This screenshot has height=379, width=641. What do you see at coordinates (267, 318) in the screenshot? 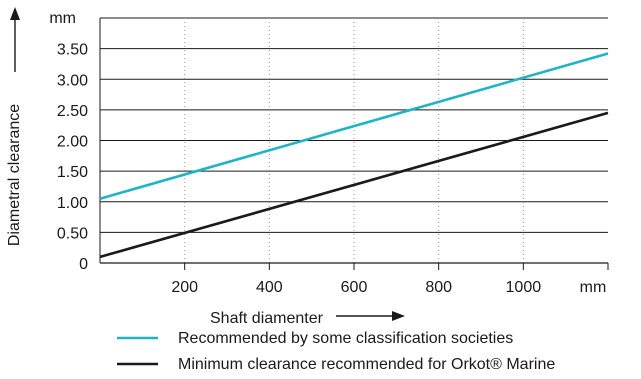
I see `x-axis-title: Shaft diamenter` at bounding box center [267, 318].